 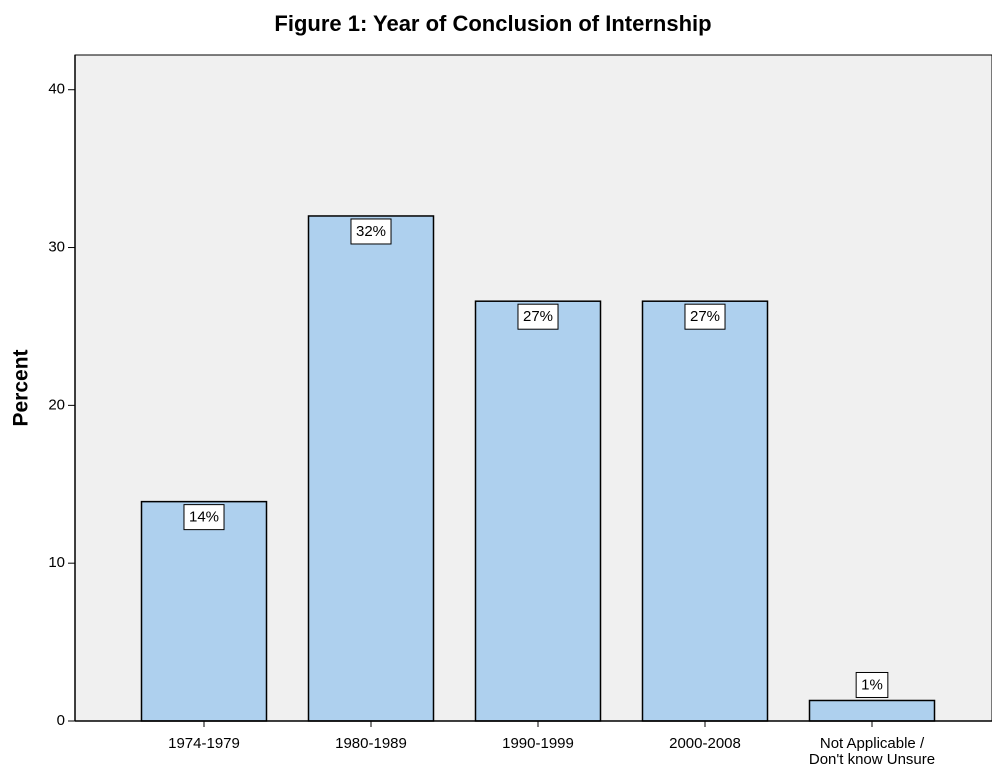 I want to click on y-tick-label: 20, so click(x=56, y=404).